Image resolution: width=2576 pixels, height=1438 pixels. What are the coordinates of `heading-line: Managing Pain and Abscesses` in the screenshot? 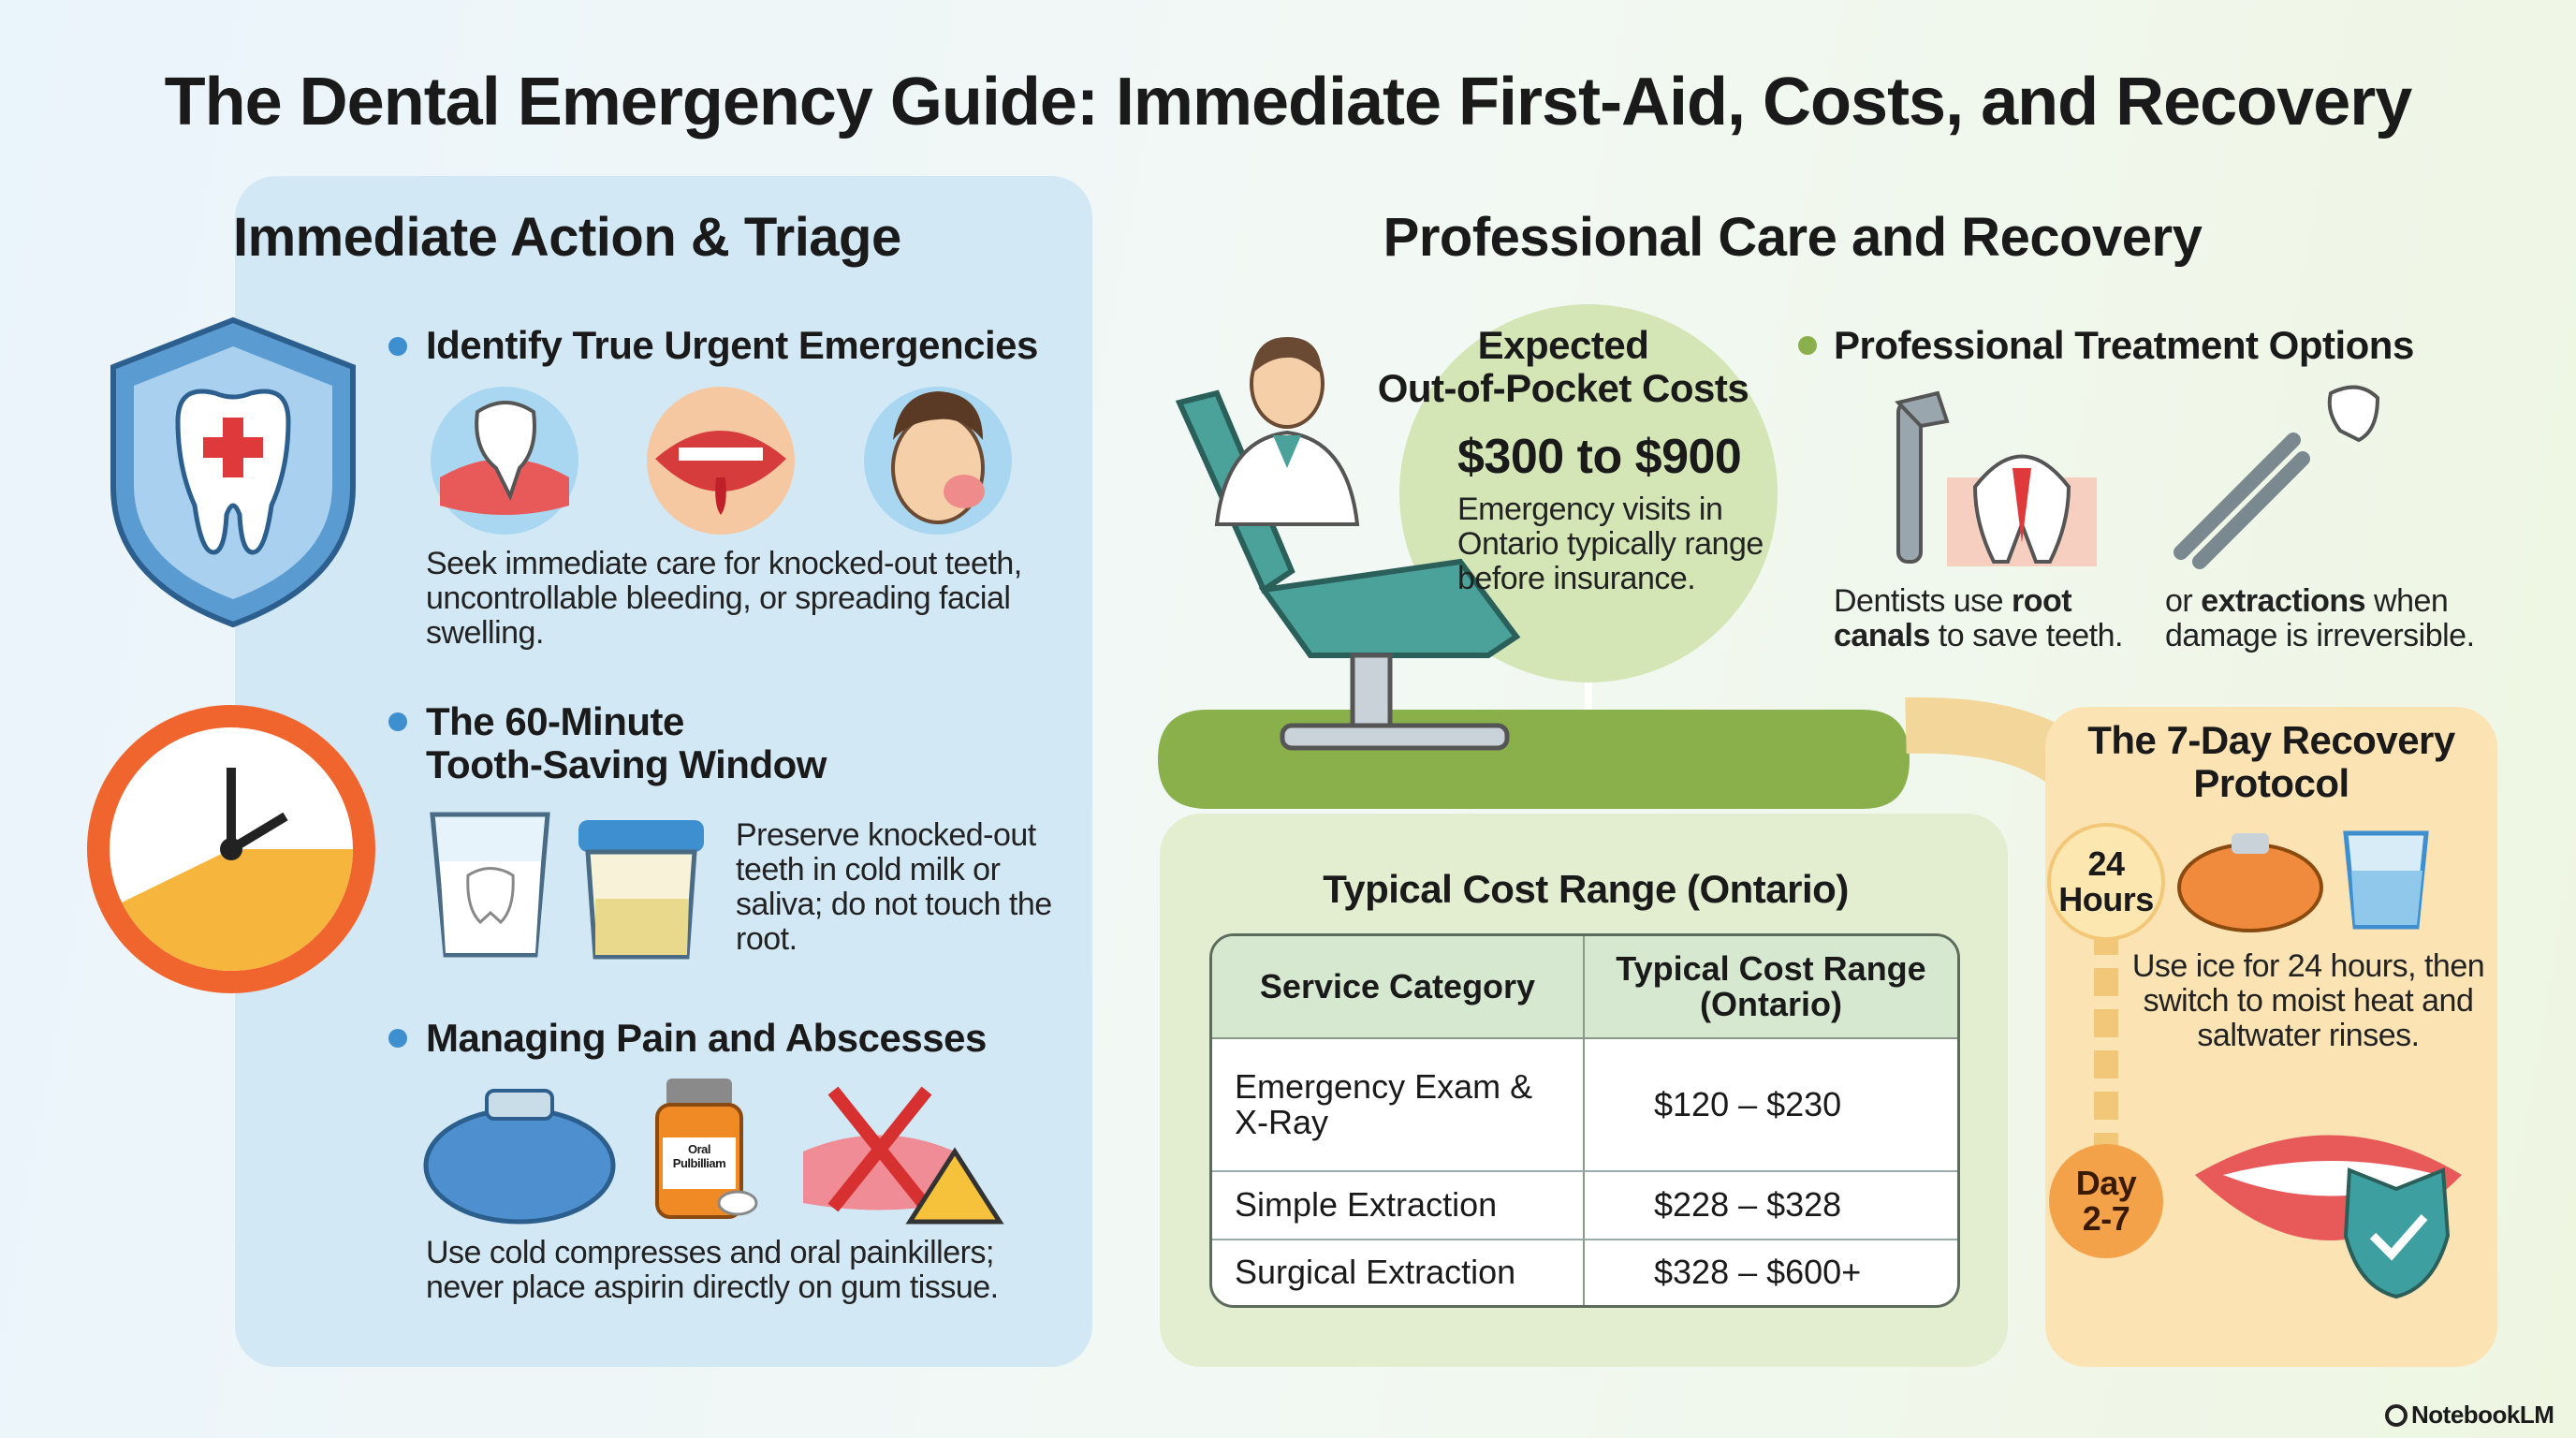 It's located at (706, 1038).